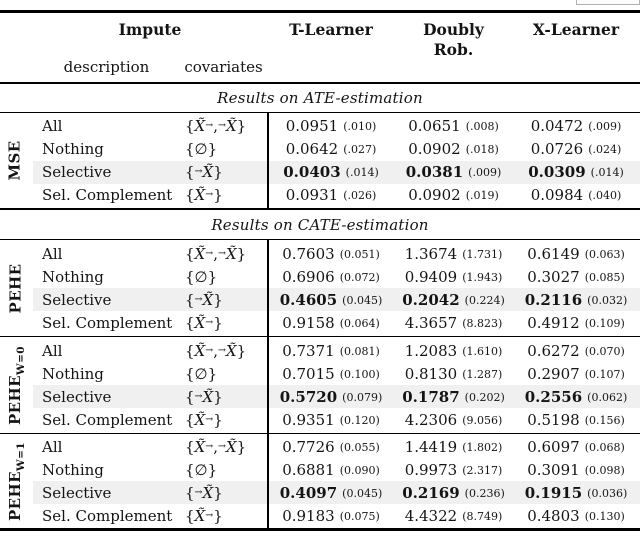 The height and width of the screenshot is (537, 640). I want to click on section-title-ate: Results on ATE-estimation, so click(320, 98).